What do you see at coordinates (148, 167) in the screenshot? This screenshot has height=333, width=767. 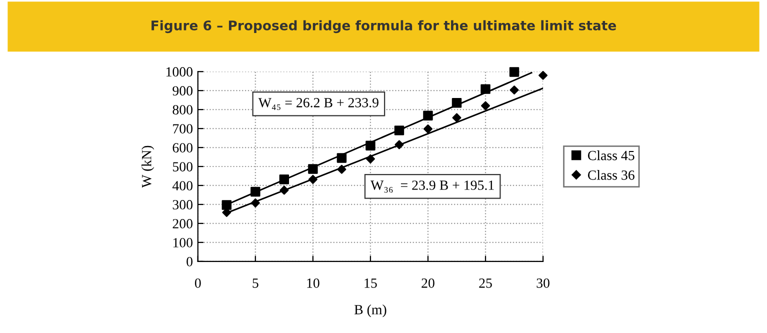 I see `y-axis-title: W (kN)` at bounding box center [148, 167].